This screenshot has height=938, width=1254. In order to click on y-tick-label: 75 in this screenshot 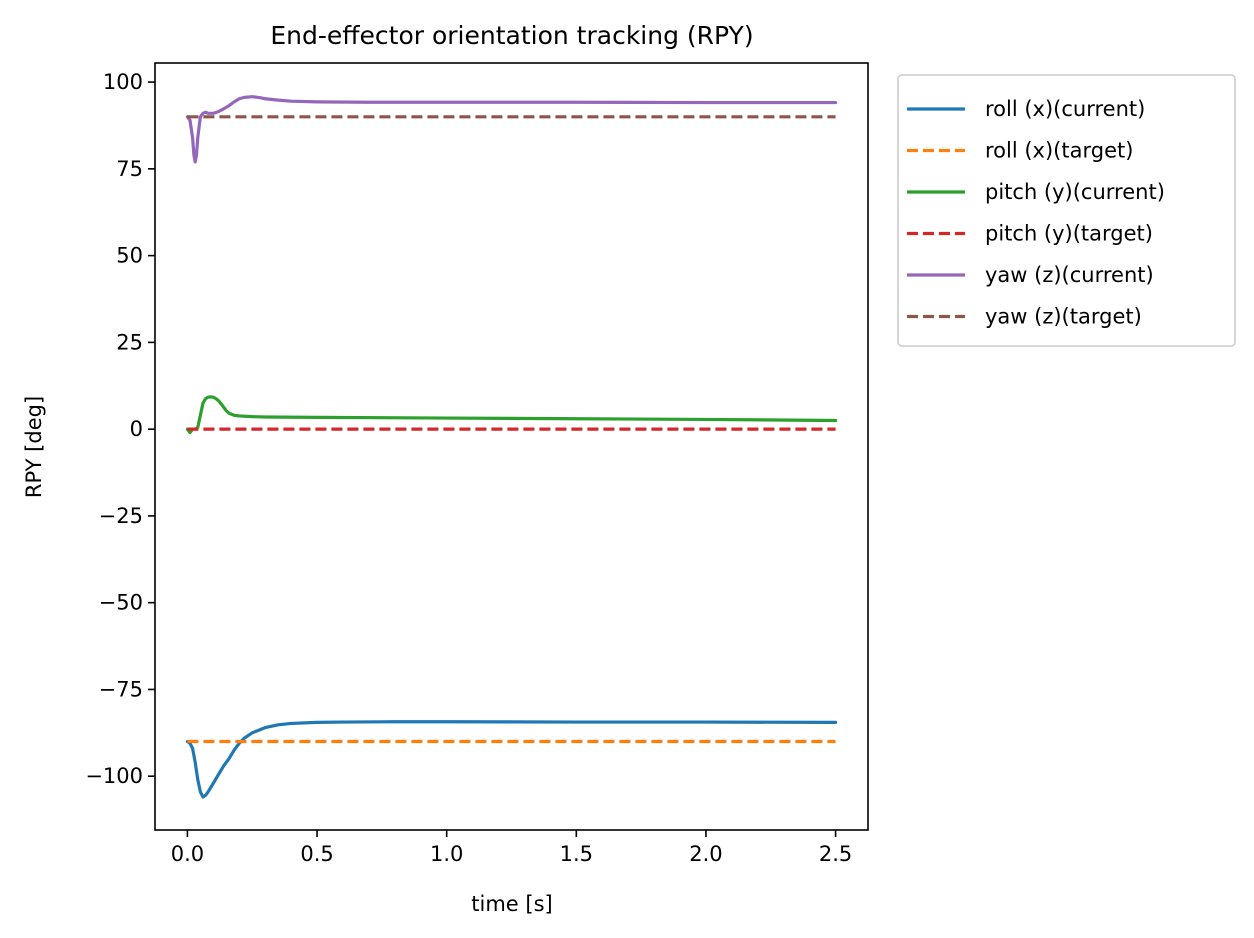, I will do `click(129, 169)`.